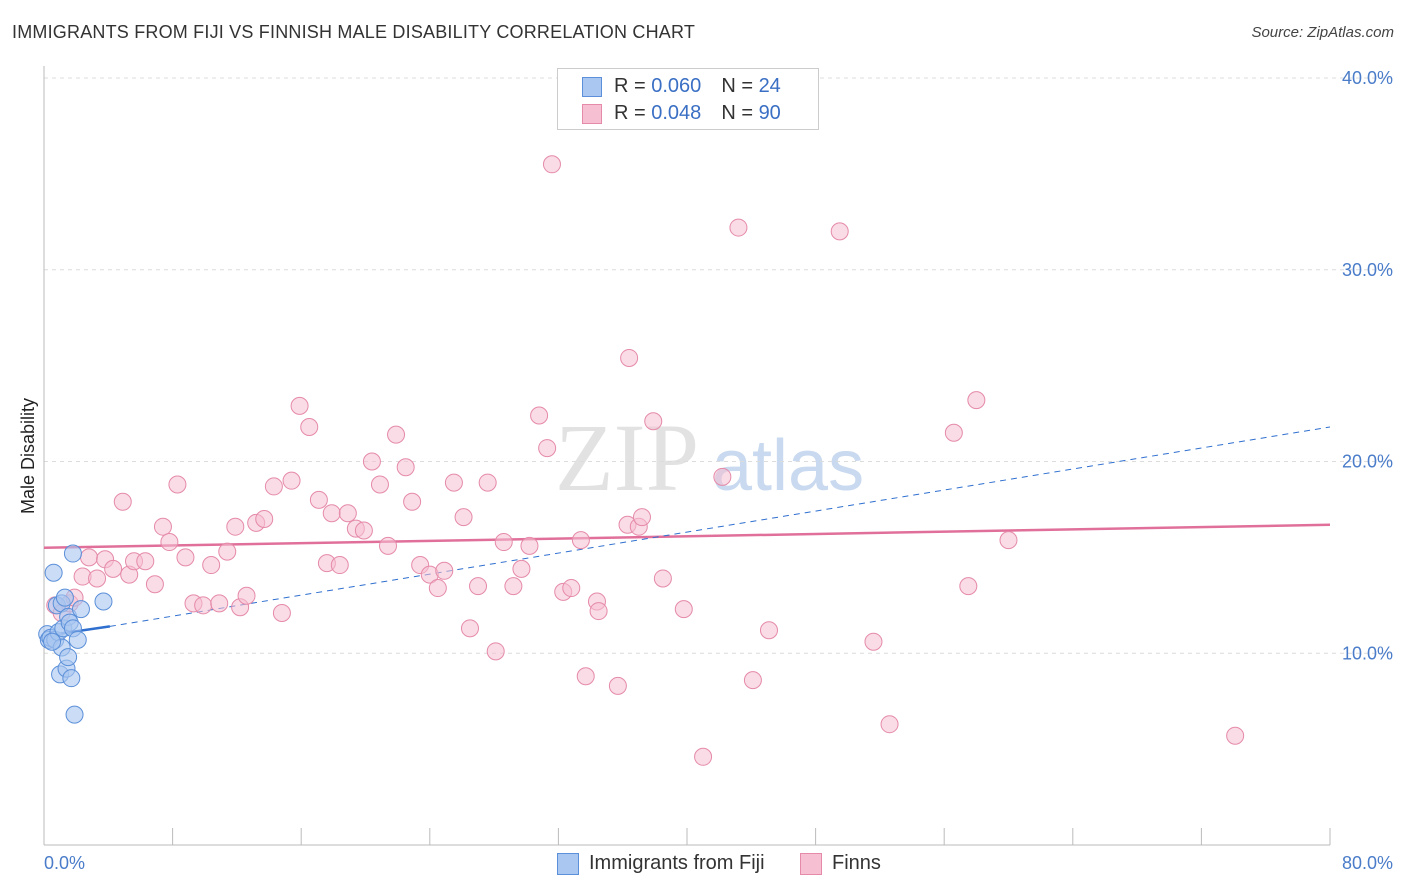 Image resolution: width=1406 pixels, height=892 pixels. I want to click on y-tick-label: 10.0%, so click(1367, 653).